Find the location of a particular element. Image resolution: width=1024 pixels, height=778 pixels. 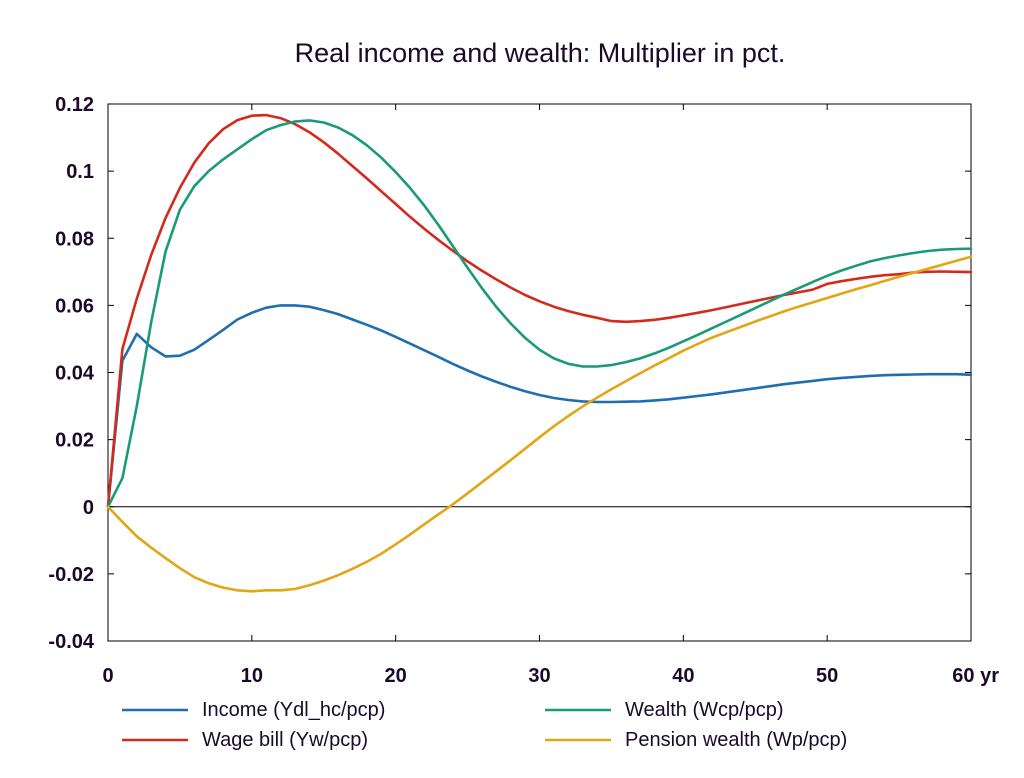

y-tick-label: 0 is located at coordinates (88, 508).